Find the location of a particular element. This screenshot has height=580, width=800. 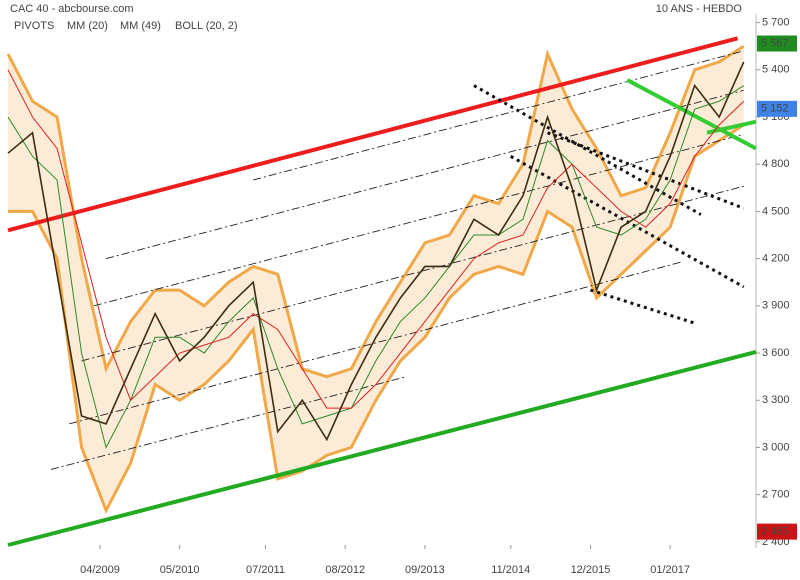

y-tick-label: 3 600 is located at coordinates (776, 353).